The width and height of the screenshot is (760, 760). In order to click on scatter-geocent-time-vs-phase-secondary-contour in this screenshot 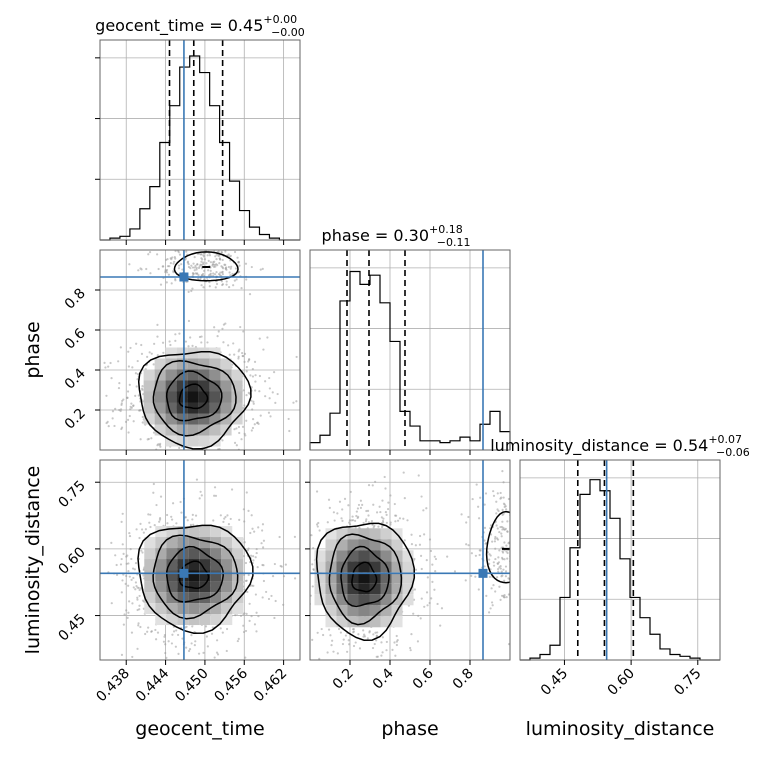, I will do `click(206, 266)`.